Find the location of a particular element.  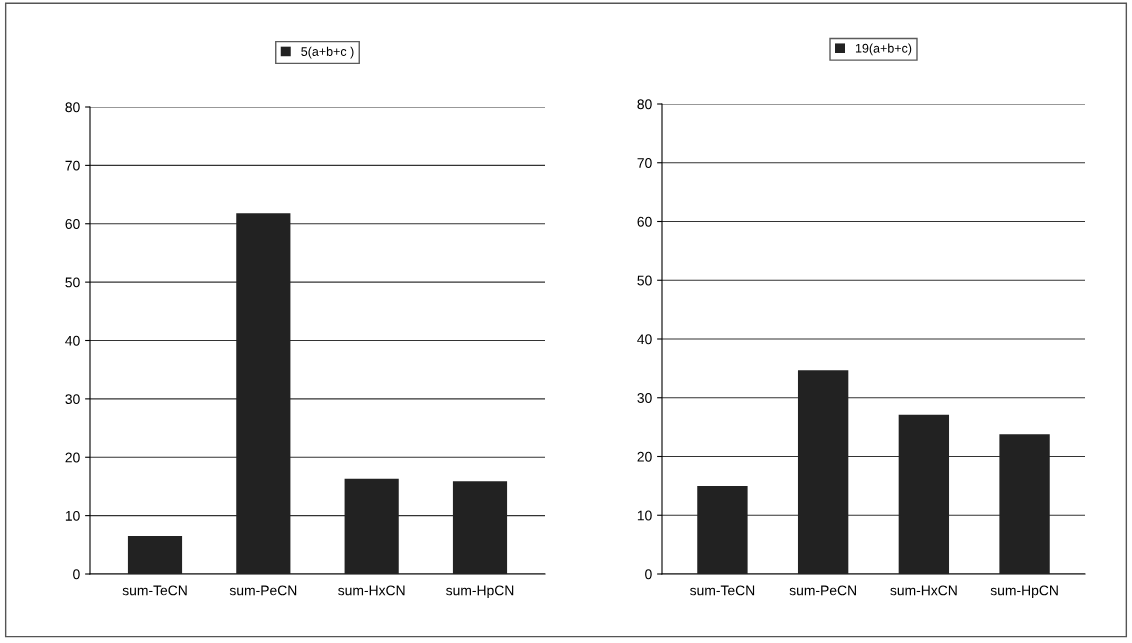

legend-label: 5(a+b+c ) is located at coordinates (327, 52).